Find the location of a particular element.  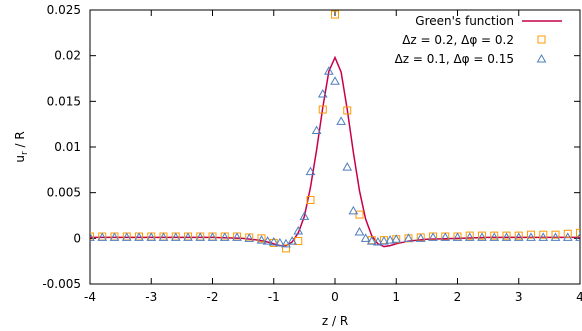

y-tick-label: 0.02 is located at coordinates (67, 56).